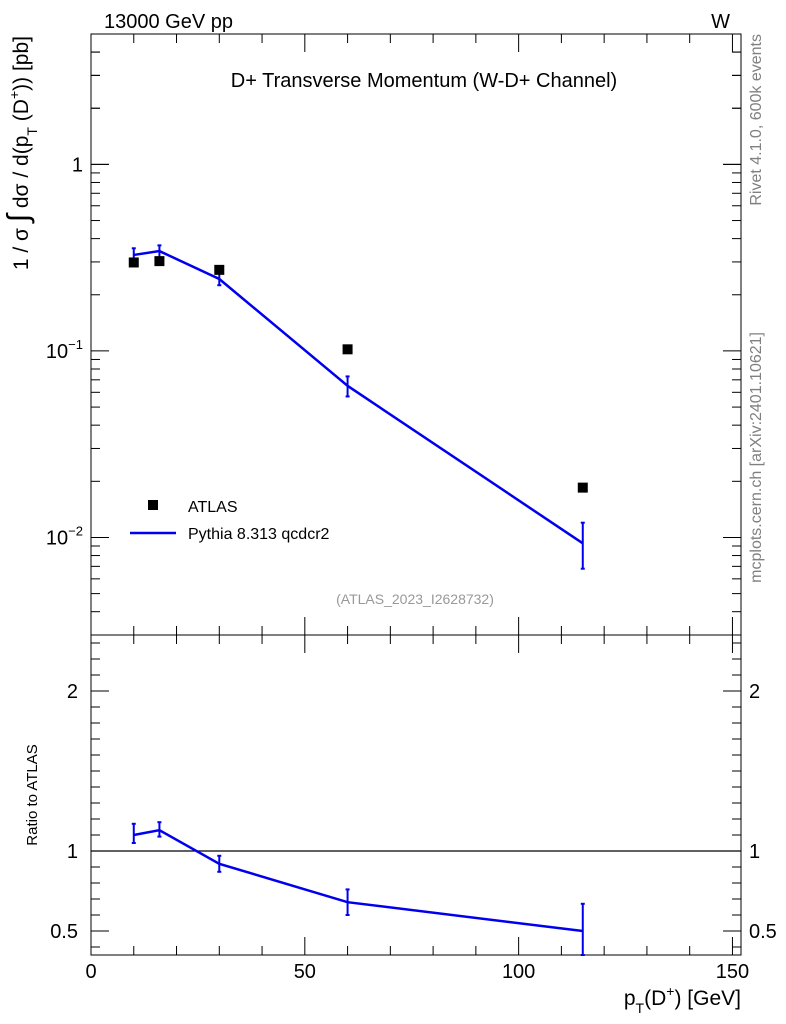  What do you see at coordinates (64, 350) in the screenshot?
I see `main-y-tick-label: 10⁻¹` at bounding box center [64, 350].